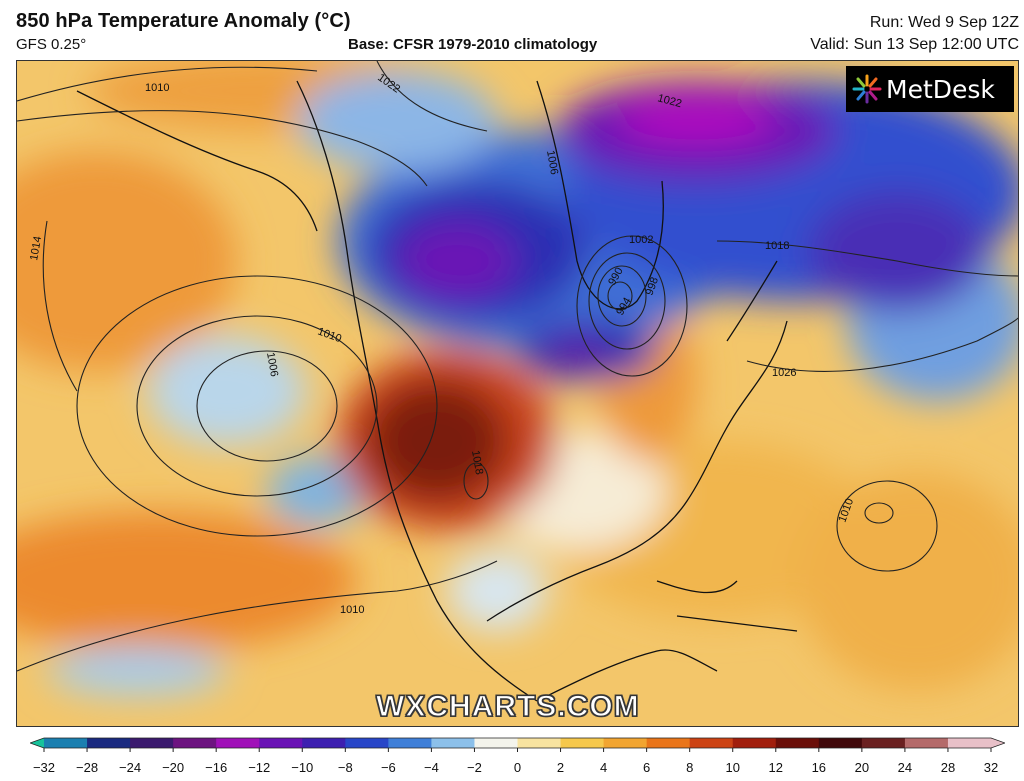 The height and width of the screenshot is (781, 1024). What do you see at coordinates (862, 767) in the screenshot?
I see `colorbar-tick-label: 20` at bounding box center [862, 767].